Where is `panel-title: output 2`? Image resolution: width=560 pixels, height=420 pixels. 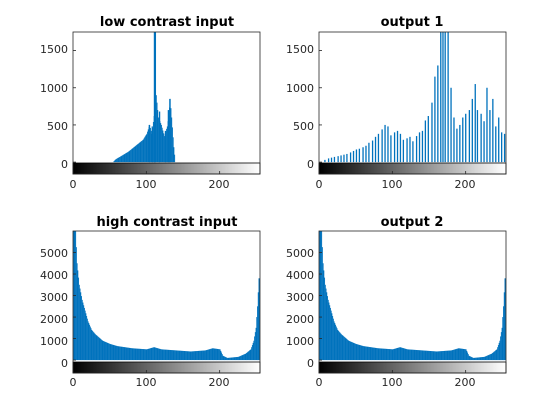 panel-title: output 2 is located at coordinates (412, 222).